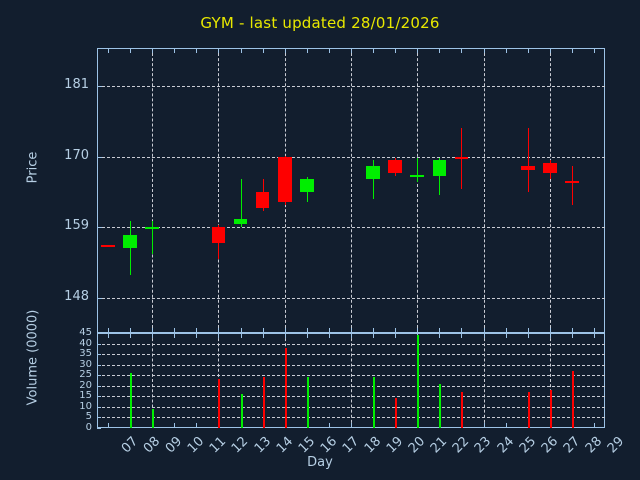 The width and height of the screenshot is (640, 480). I want to click on volume-ytick-label: 35, so click(85, 354).